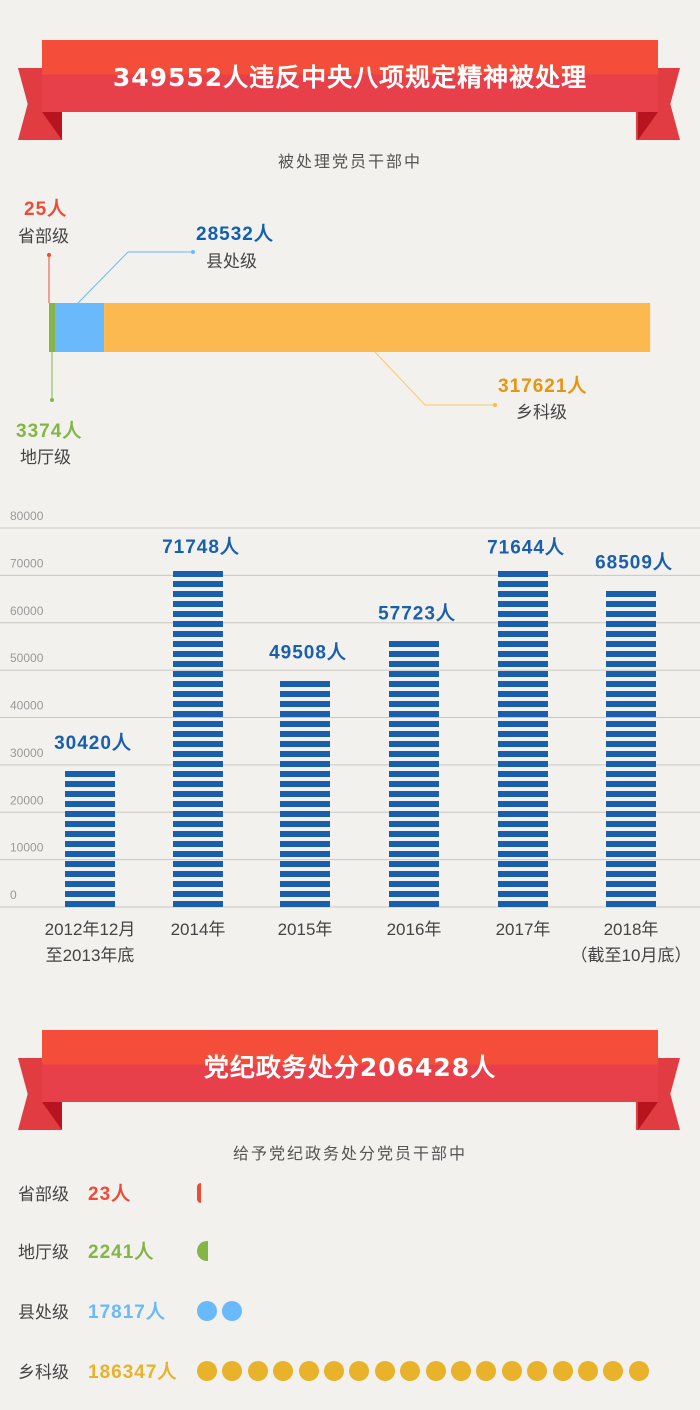 The image size is (700, 1410). I want to click on x-tick-label: 至2013年底, so click(90, 955).